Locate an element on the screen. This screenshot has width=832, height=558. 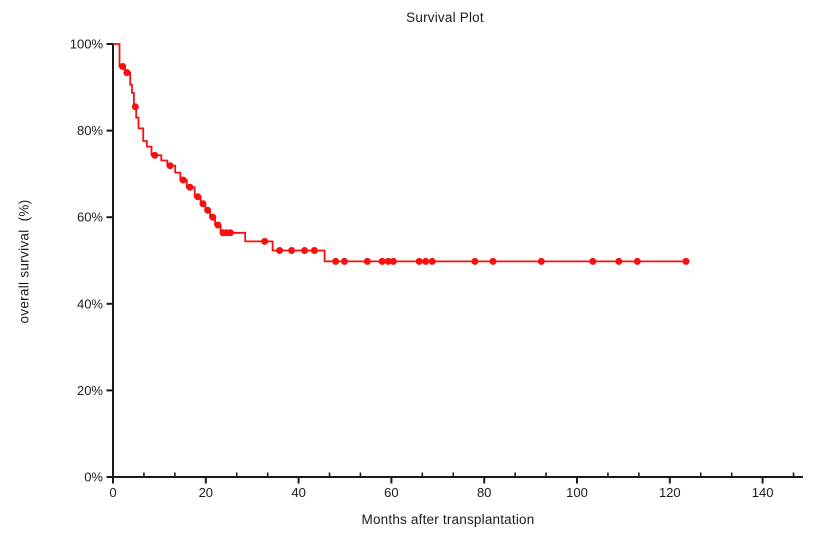
x-tick-label: 0 is located at coordinates (112, 492).